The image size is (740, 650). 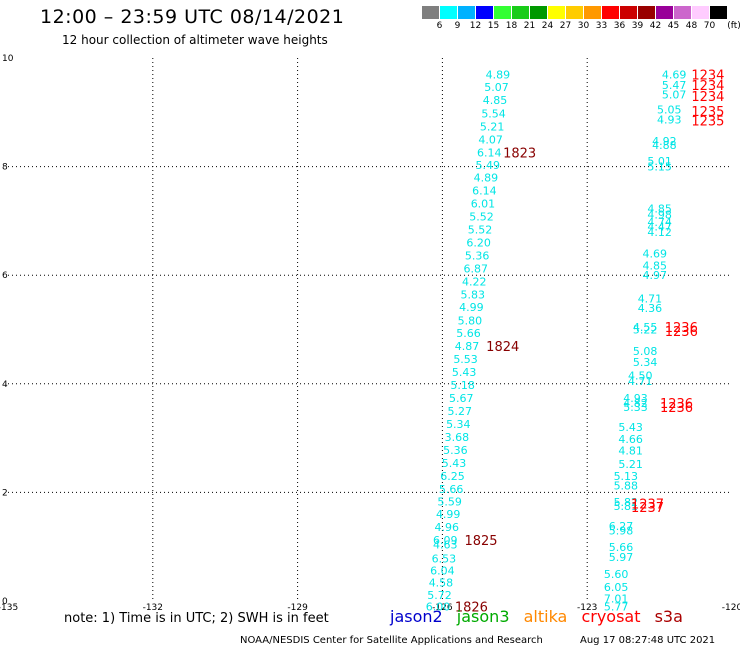 I want to click on wave-height-point: 4.71, so click(x=650, y=299).